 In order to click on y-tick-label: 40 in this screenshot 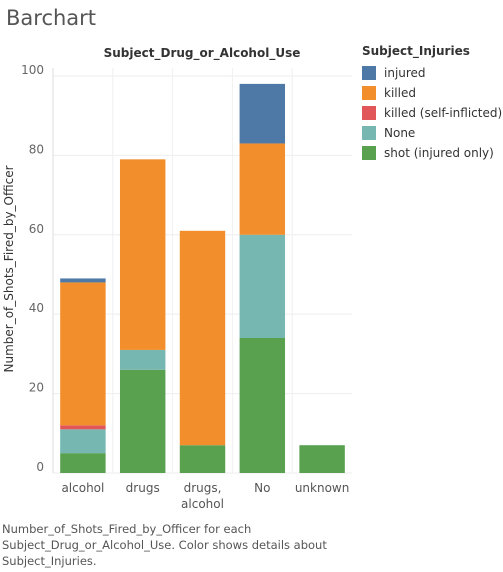, I will do `click(36, 308)`.